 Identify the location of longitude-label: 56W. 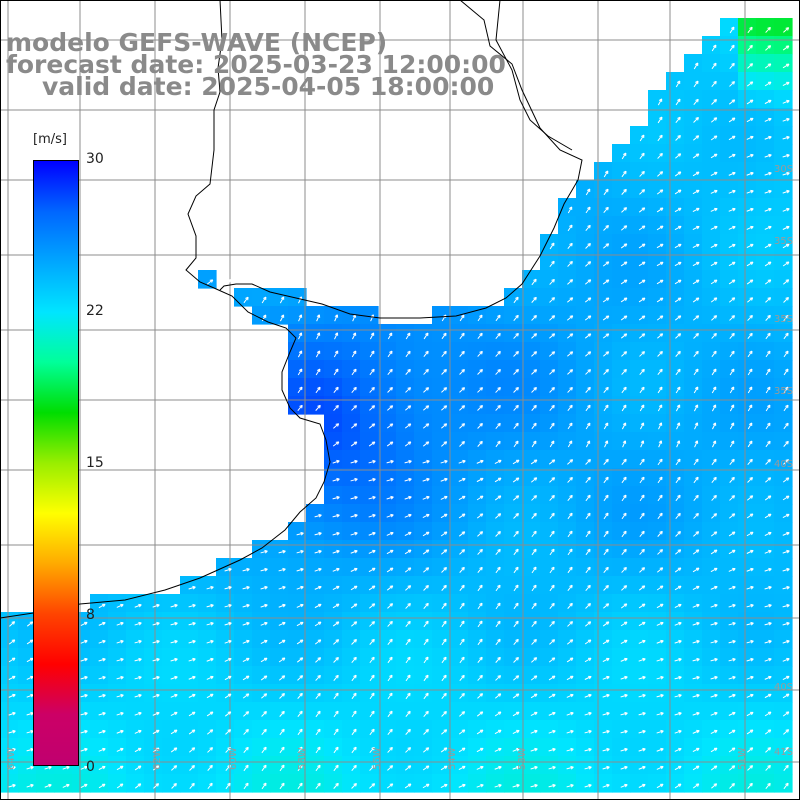
(377, 758).